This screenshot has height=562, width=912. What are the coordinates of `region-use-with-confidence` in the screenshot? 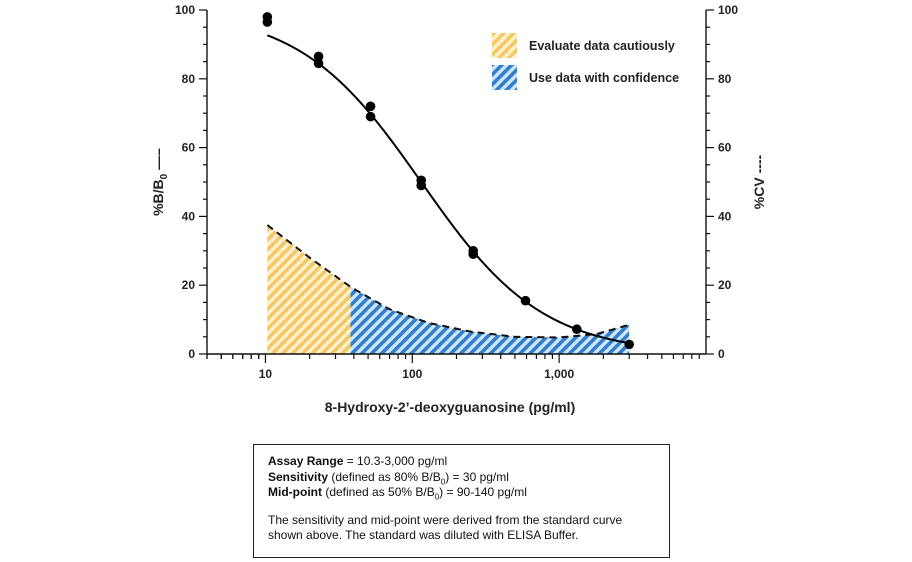 It's located at (490, 320).